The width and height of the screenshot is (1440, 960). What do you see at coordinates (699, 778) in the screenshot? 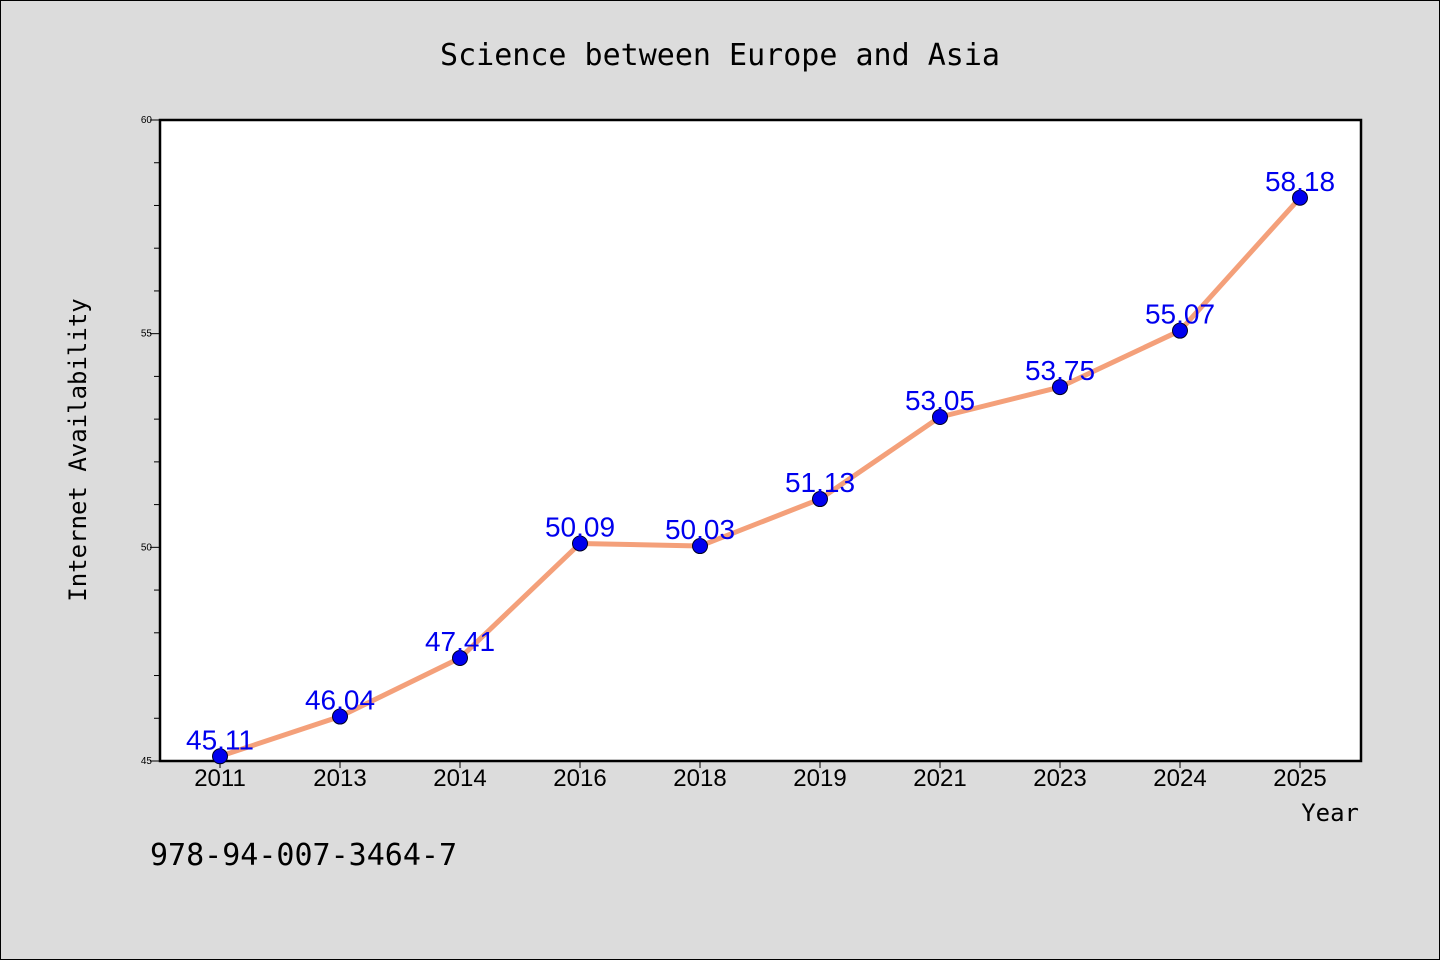
I see `x-tick-label: 2018` at bounding box center [699, 778].